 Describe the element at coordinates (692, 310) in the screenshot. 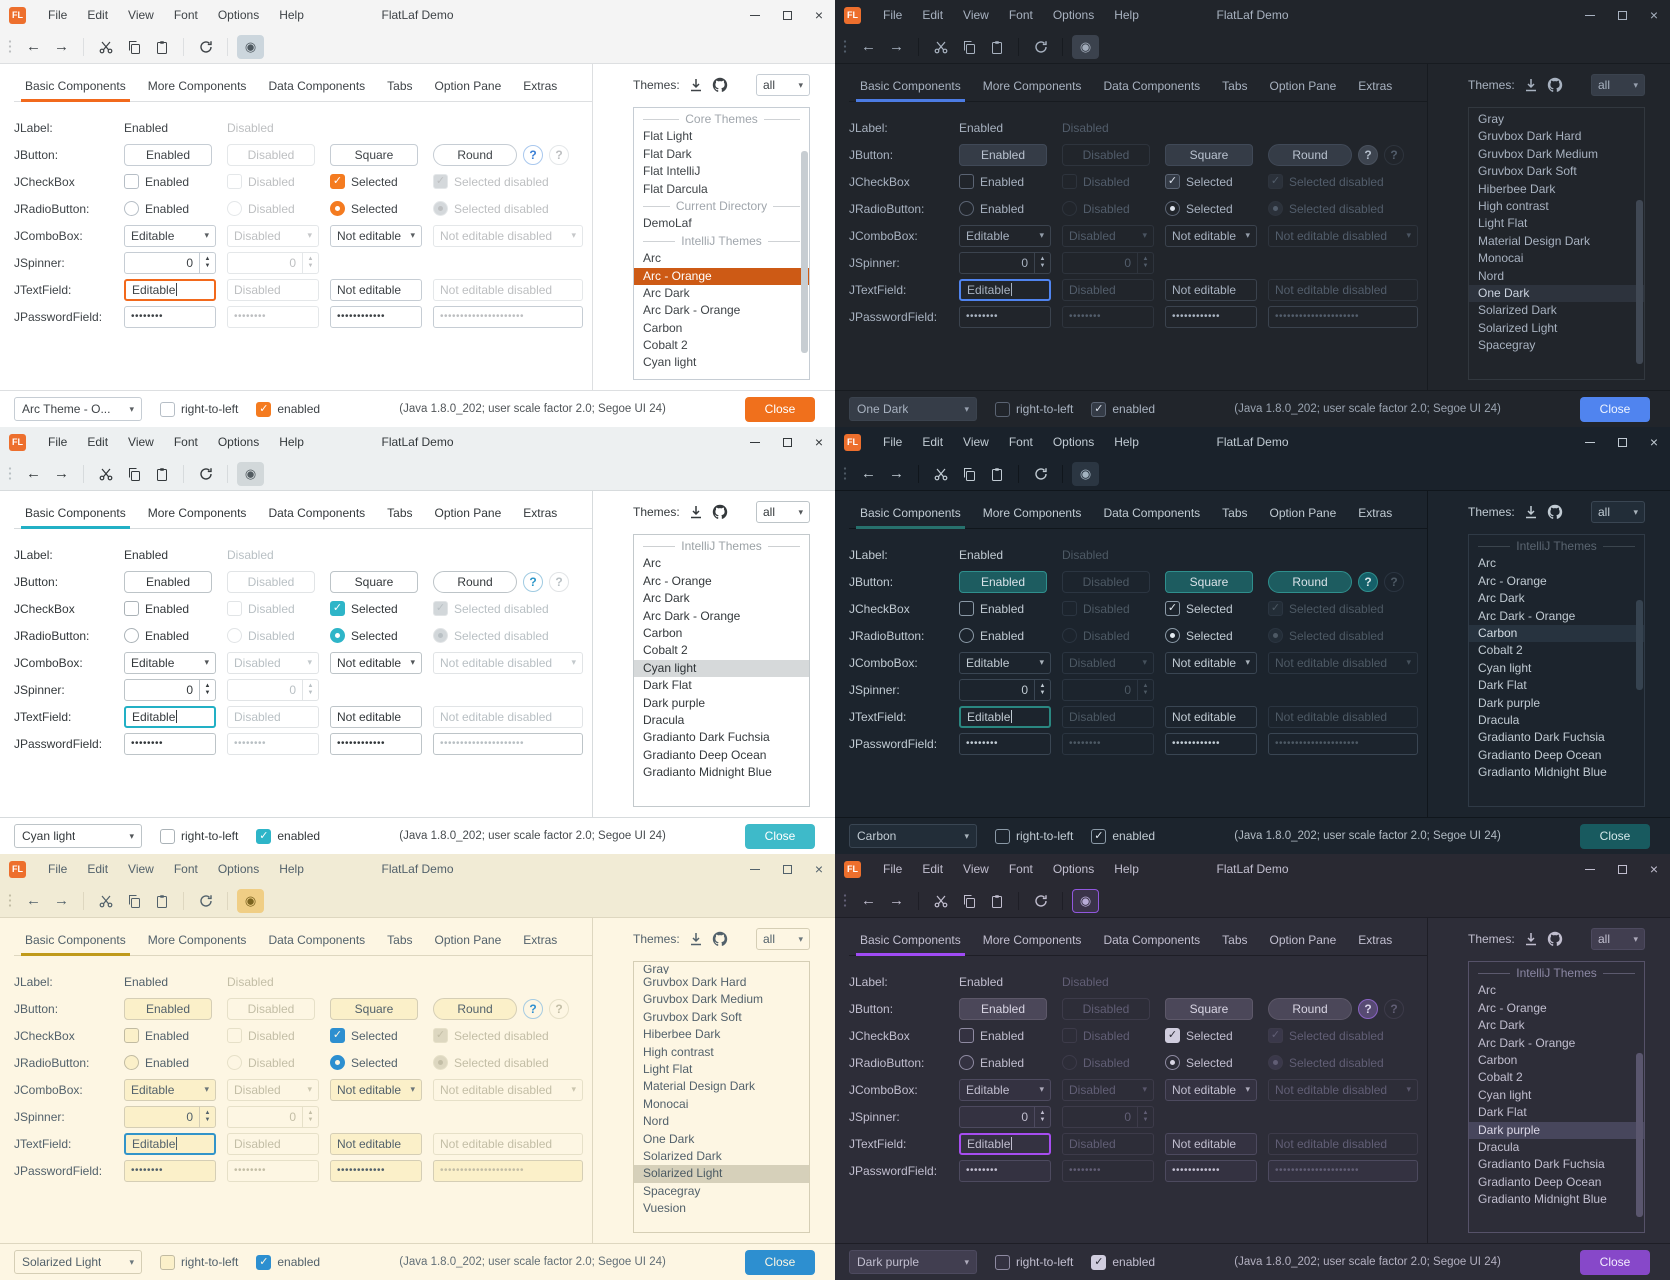

I see `theme-item: Arc Dark - Orange` at that location.